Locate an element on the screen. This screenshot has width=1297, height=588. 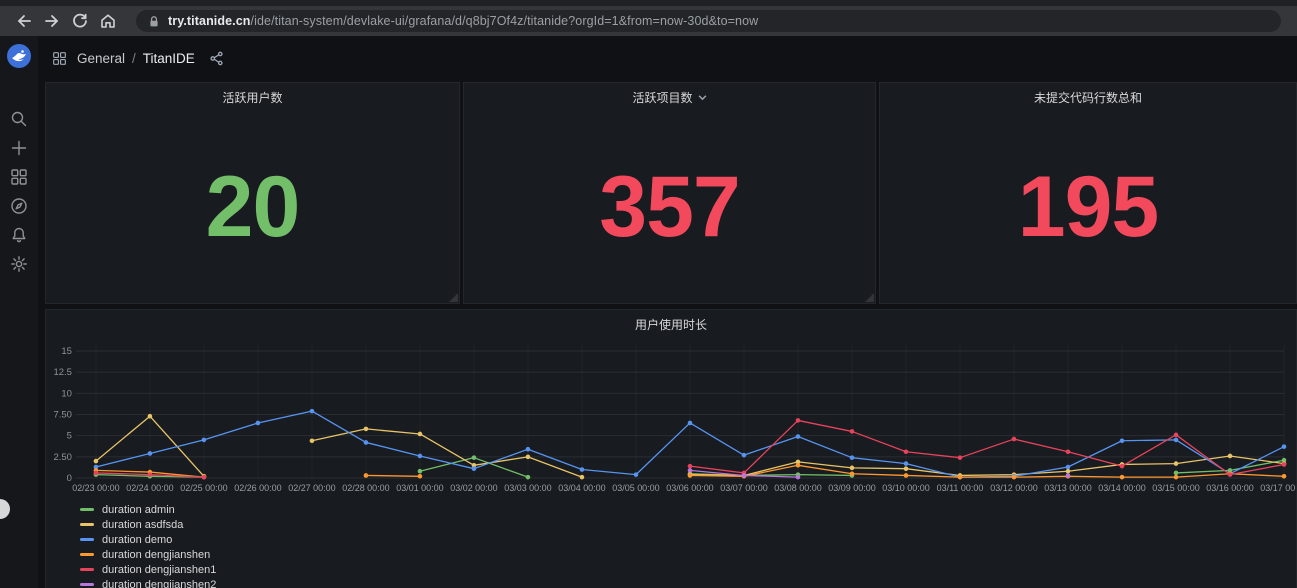
legend-item: duration admin is located at coordinates (688, 509).